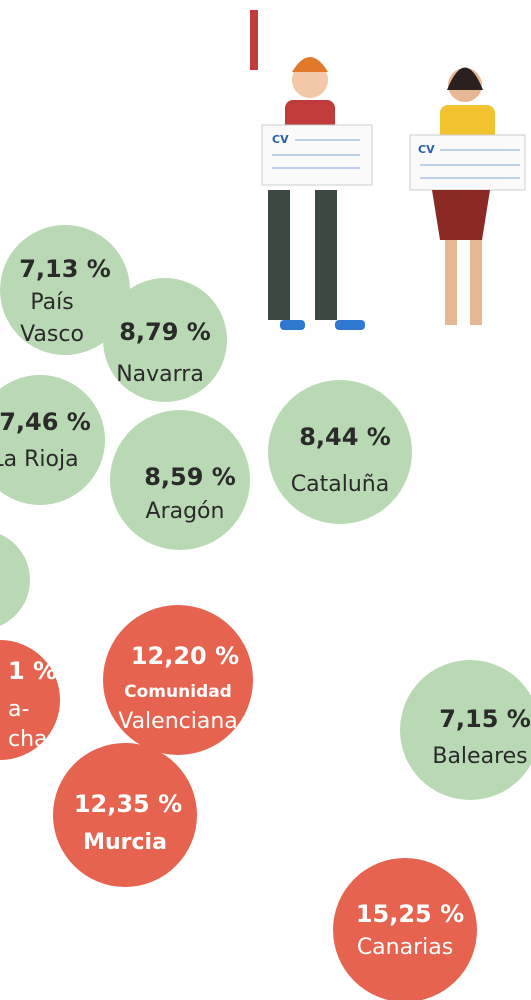 This screenshot has height=1000, width=531. I want to click on region: La Rioja, so click(39, 459).